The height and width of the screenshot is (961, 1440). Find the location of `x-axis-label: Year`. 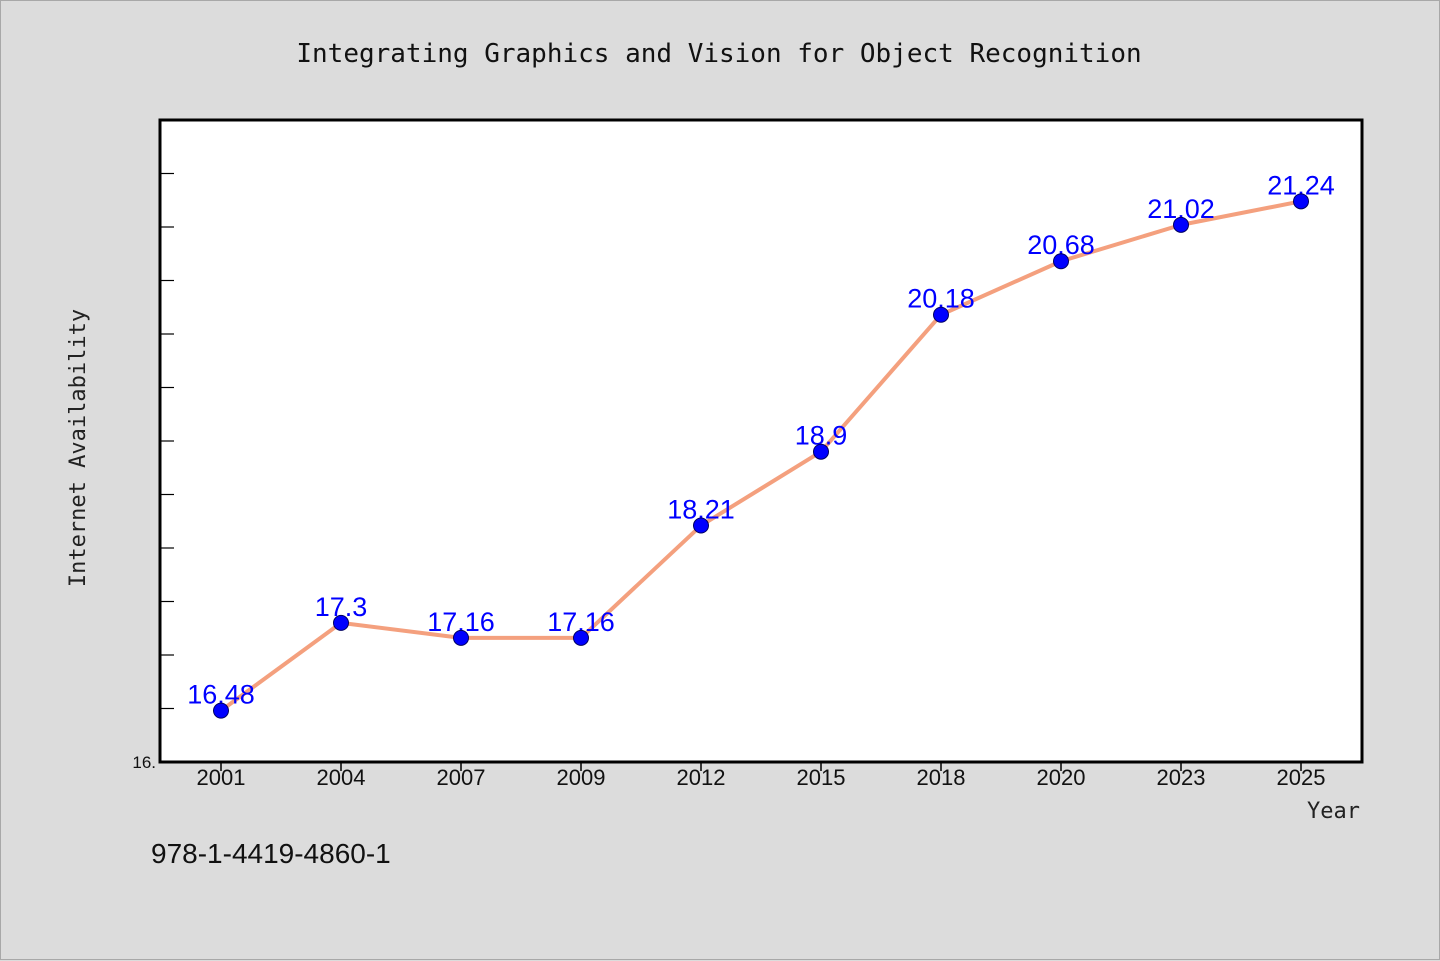

x-axis-label: Year is located at coordinates (1333, 811).